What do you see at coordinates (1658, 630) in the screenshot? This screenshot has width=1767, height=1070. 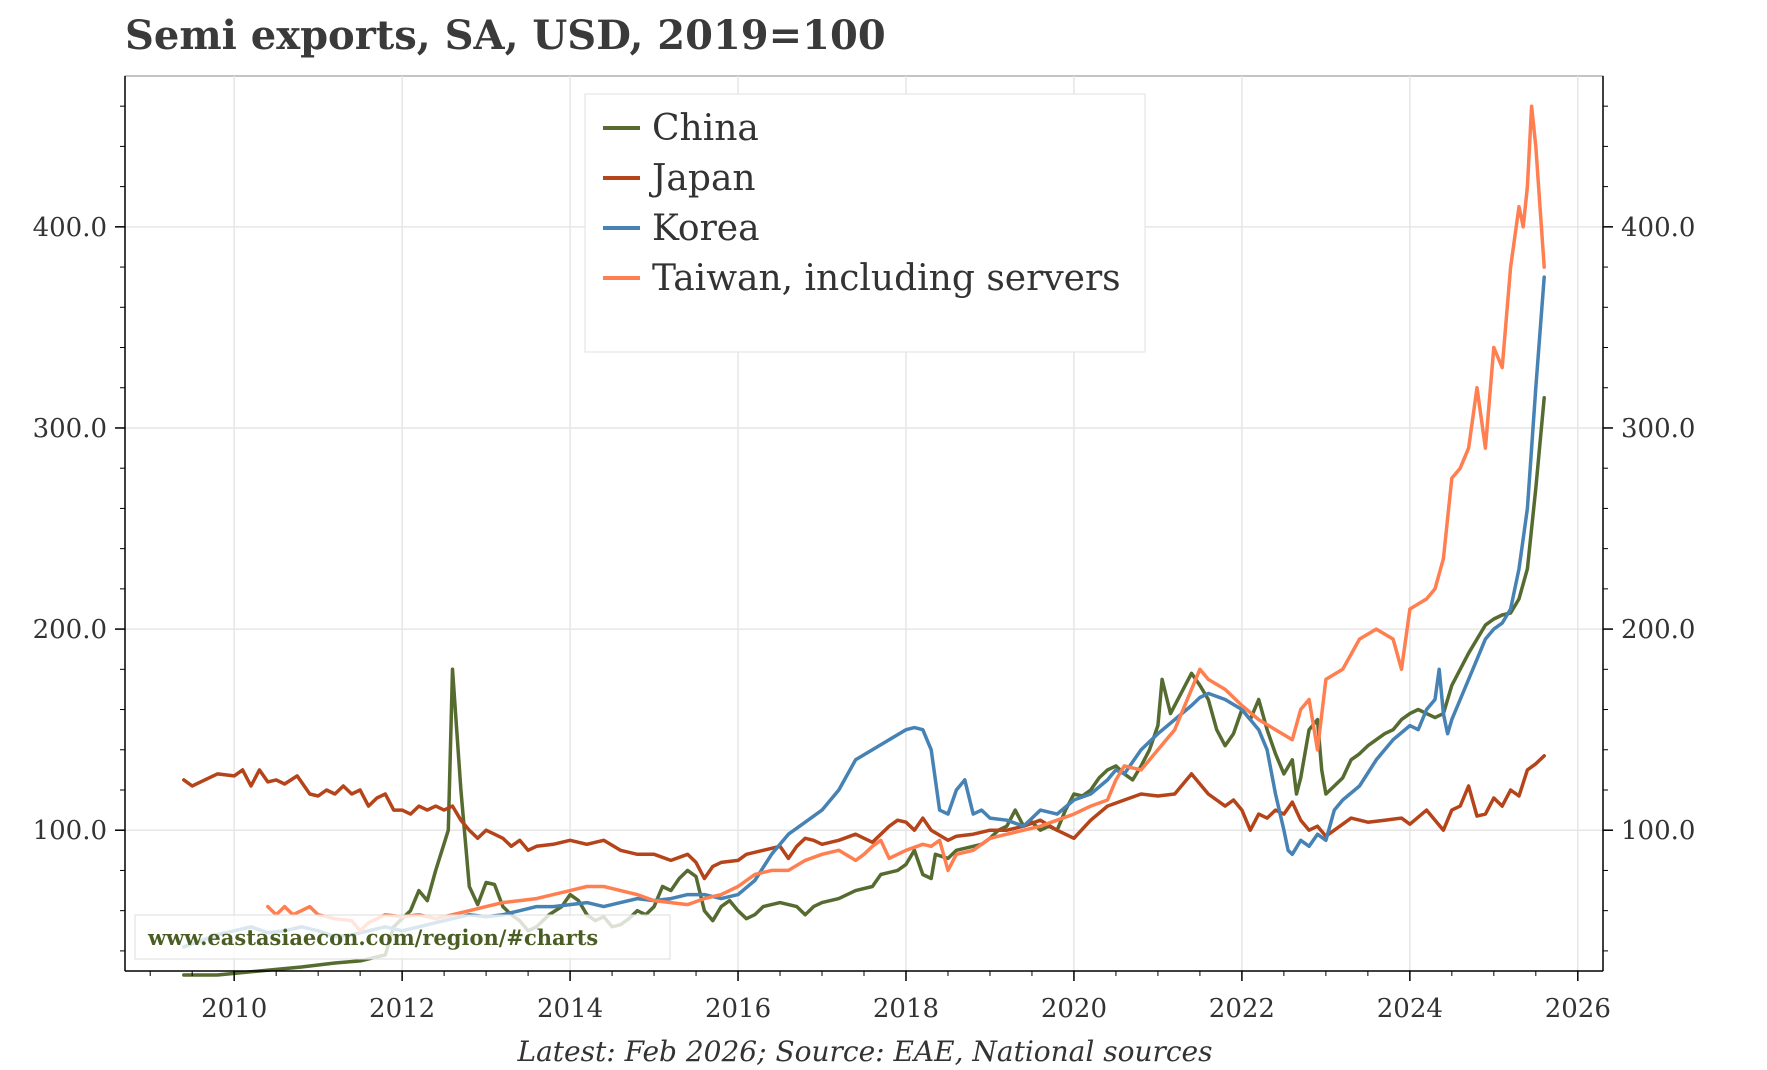 I see `y-tick-label-right: 200.0` at bounding box center [1658, 630].